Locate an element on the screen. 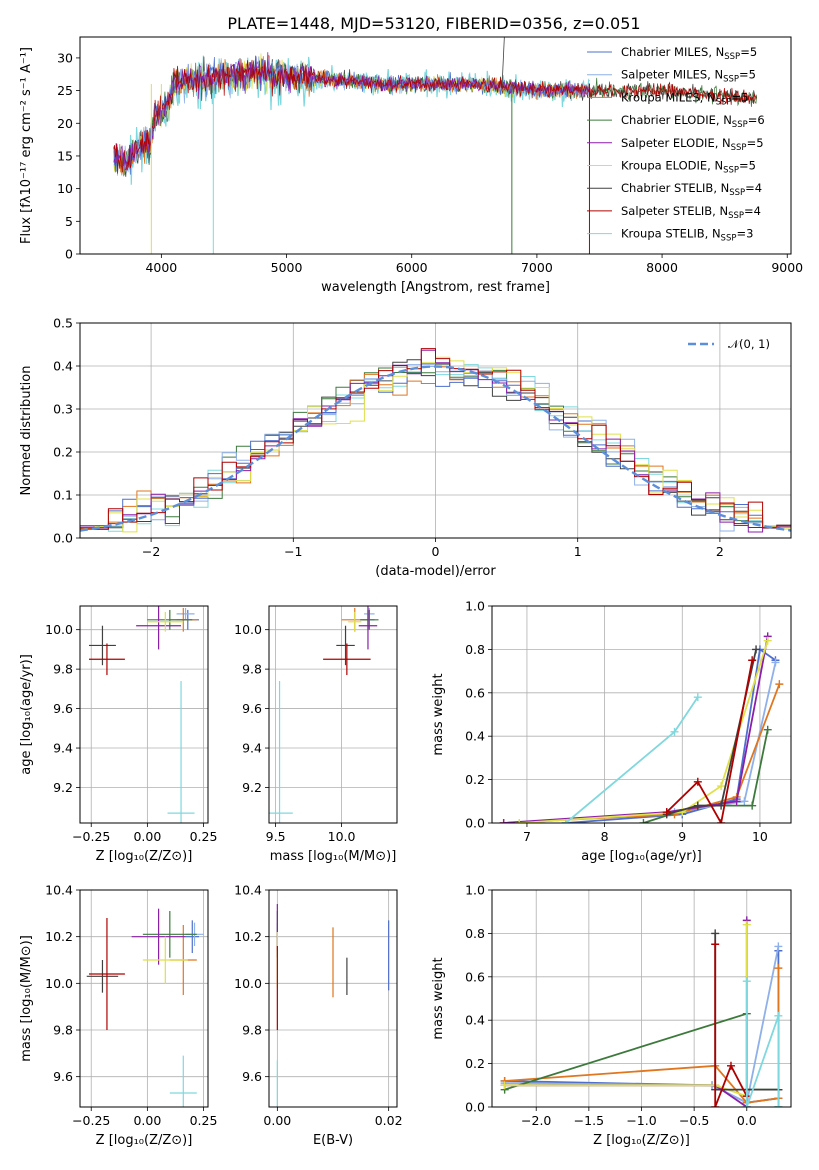  y-tick-label: 0.8 is located at coordinates (475, 649).